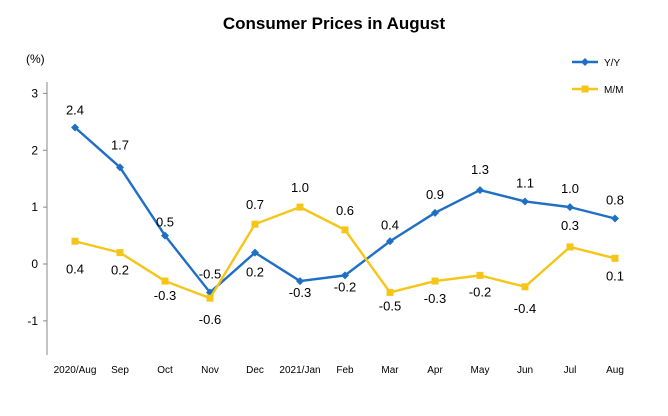 The width and height of the screenshot is (668, 416). What do you see at coordinates (613, 90) in the screenshot?
I see `legend-label: M/M` at bounding box center [613, 90].